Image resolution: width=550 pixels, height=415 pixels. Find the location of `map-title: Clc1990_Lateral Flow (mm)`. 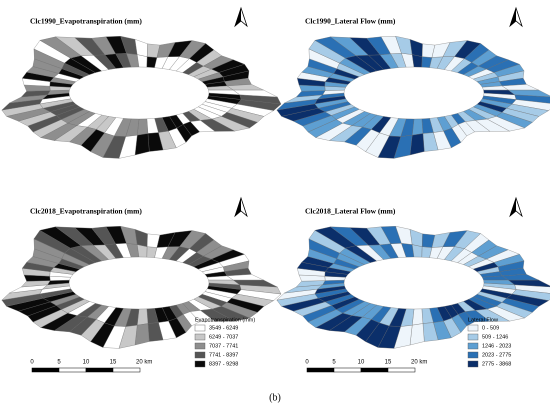

map-title: Clc1990_Lateral Flow (mm) is located at coordinates (350, 21).